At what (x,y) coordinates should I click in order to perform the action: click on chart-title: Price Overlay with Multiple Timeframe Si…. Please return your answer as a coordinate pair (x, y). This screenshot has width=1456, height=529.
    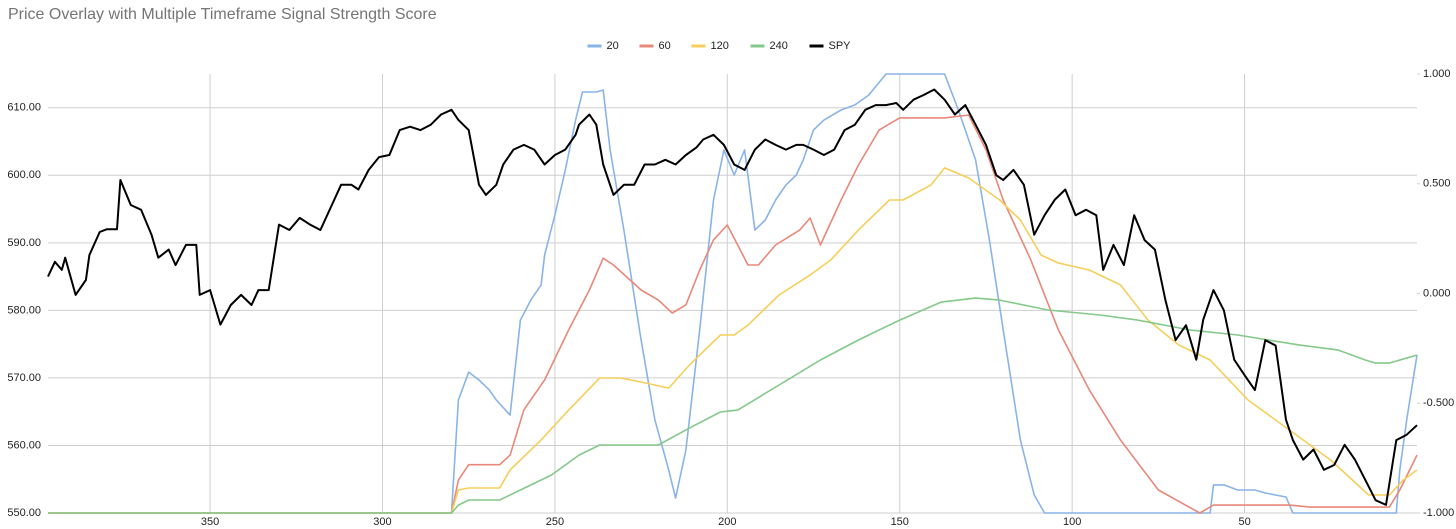
    Looking at the image, I should click on (222, 14).